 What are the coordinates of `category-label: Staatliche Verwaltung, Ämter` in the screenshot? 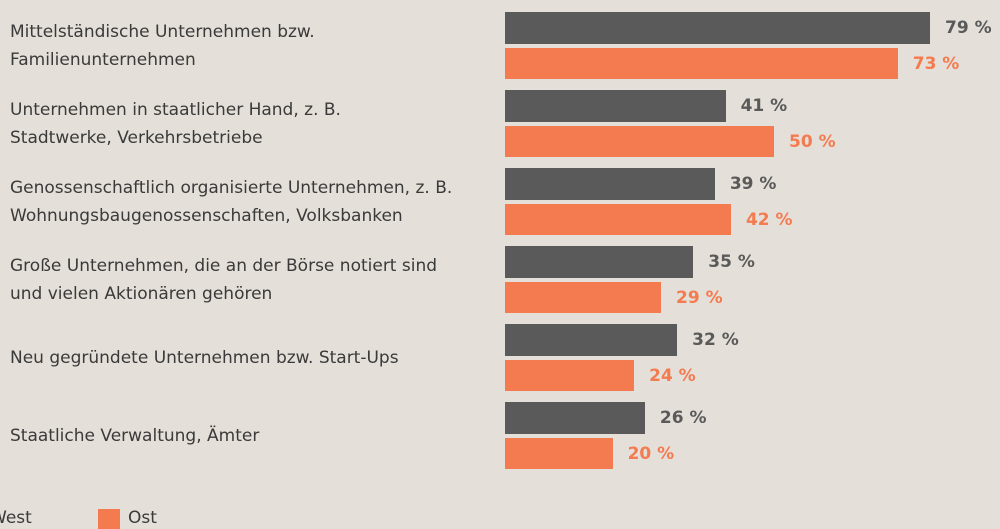 It's located at (135, 436).